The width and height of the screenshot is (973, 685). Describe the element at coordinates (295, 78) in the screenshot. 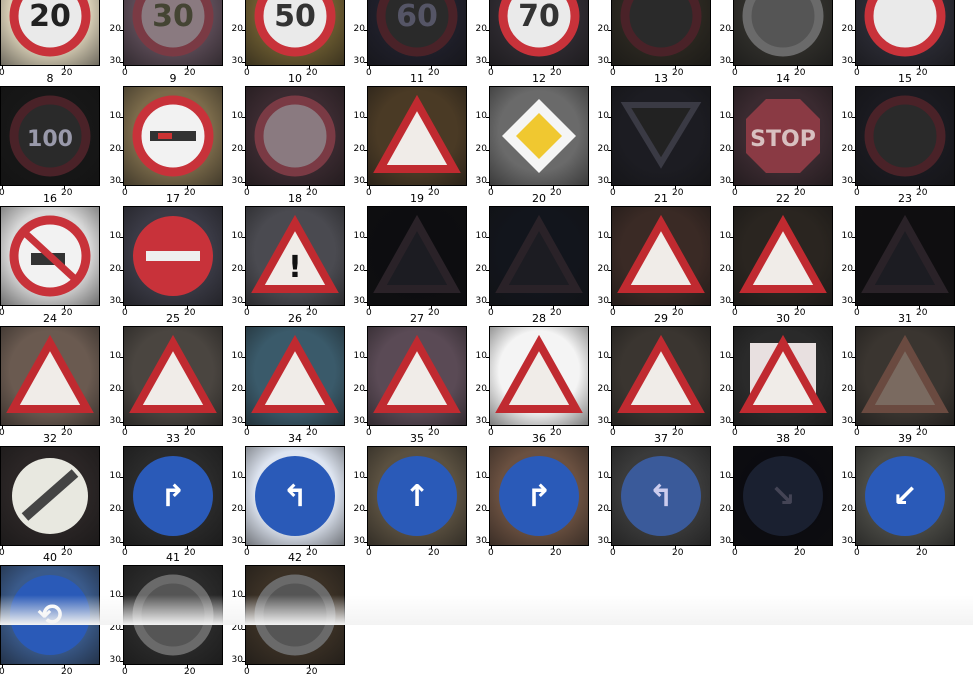

I see `subplot-title: 10` at that location.